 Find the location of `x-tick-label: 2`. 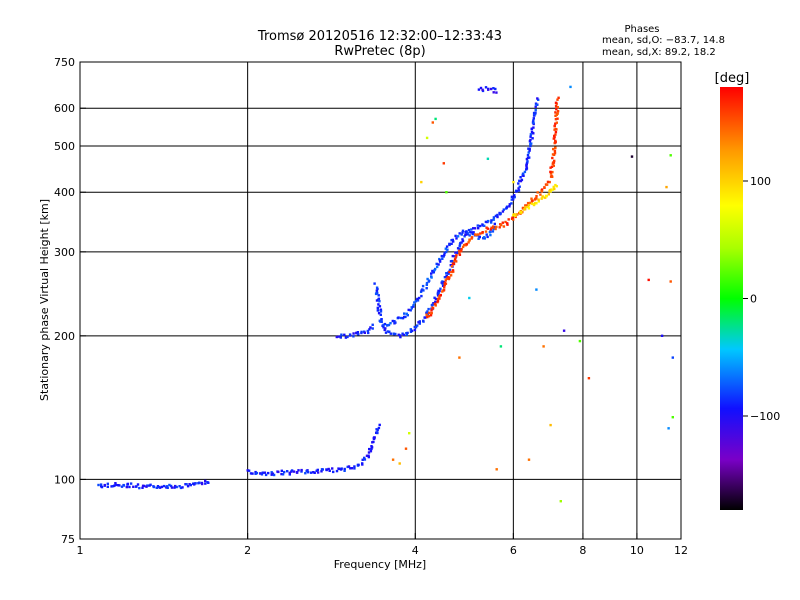

x-tick-label: 2 is located at coordinates (247, 550).